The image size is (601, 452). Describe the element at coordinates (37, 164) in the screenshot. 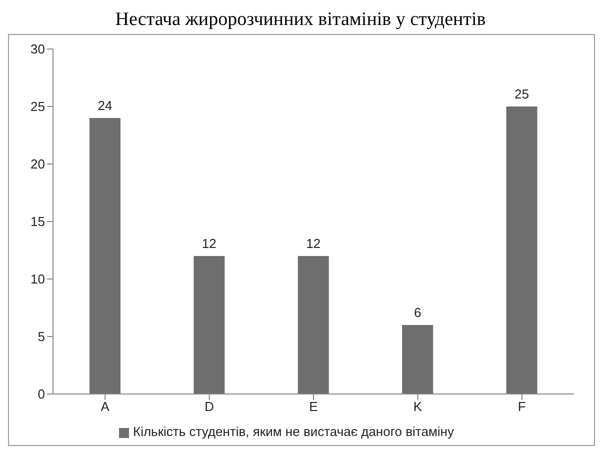

I see `y-tick-label: 20` at that location.